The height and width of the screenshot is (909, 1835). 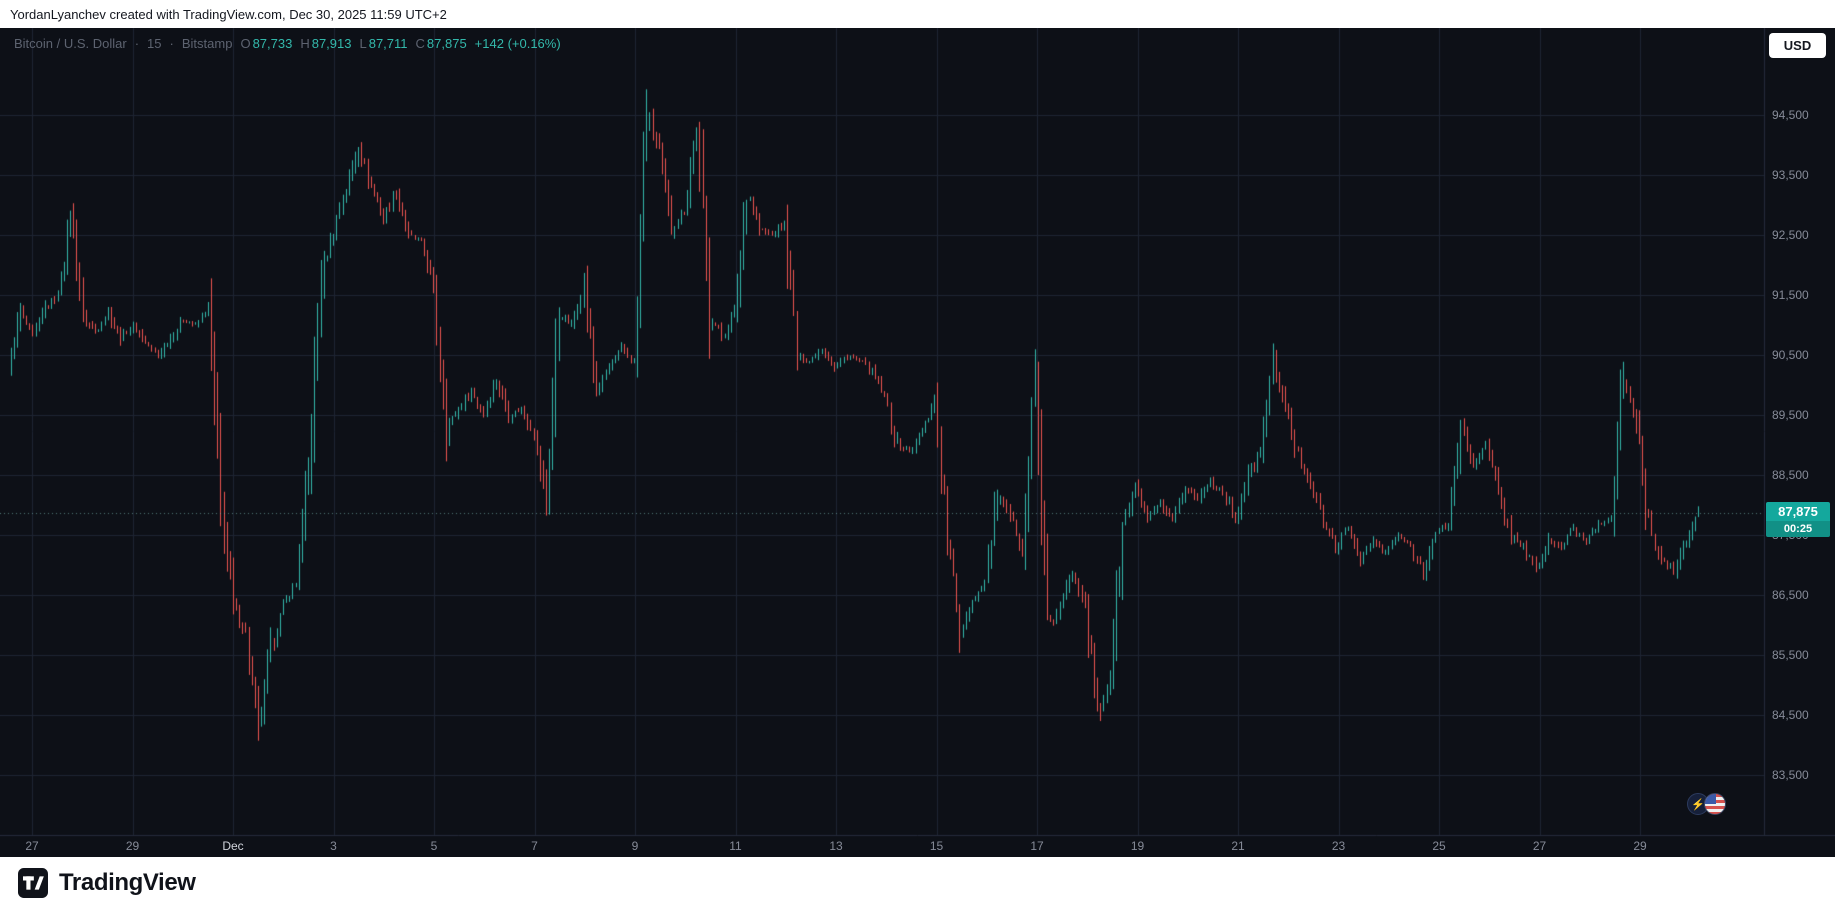 I want to click on ohlc-close: C 87,875, so click(x=441, y=43).